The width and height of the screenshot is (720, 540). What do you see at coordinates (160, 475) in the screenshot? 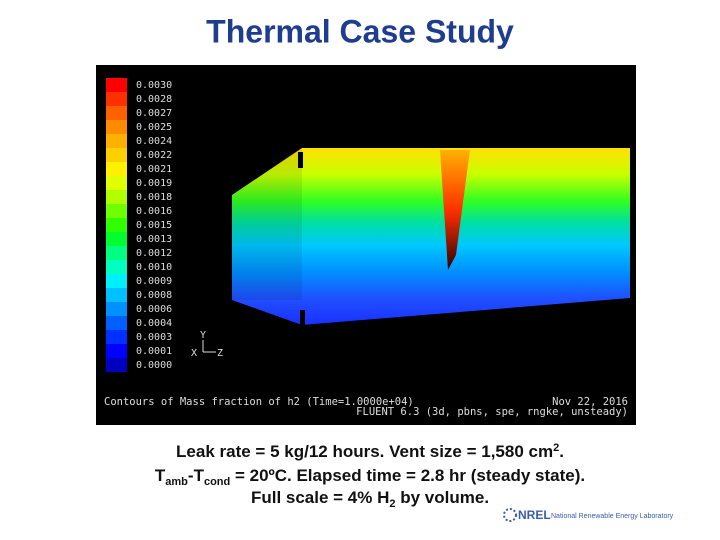
I see `caption-text: T` at bounding box center [160, 475].